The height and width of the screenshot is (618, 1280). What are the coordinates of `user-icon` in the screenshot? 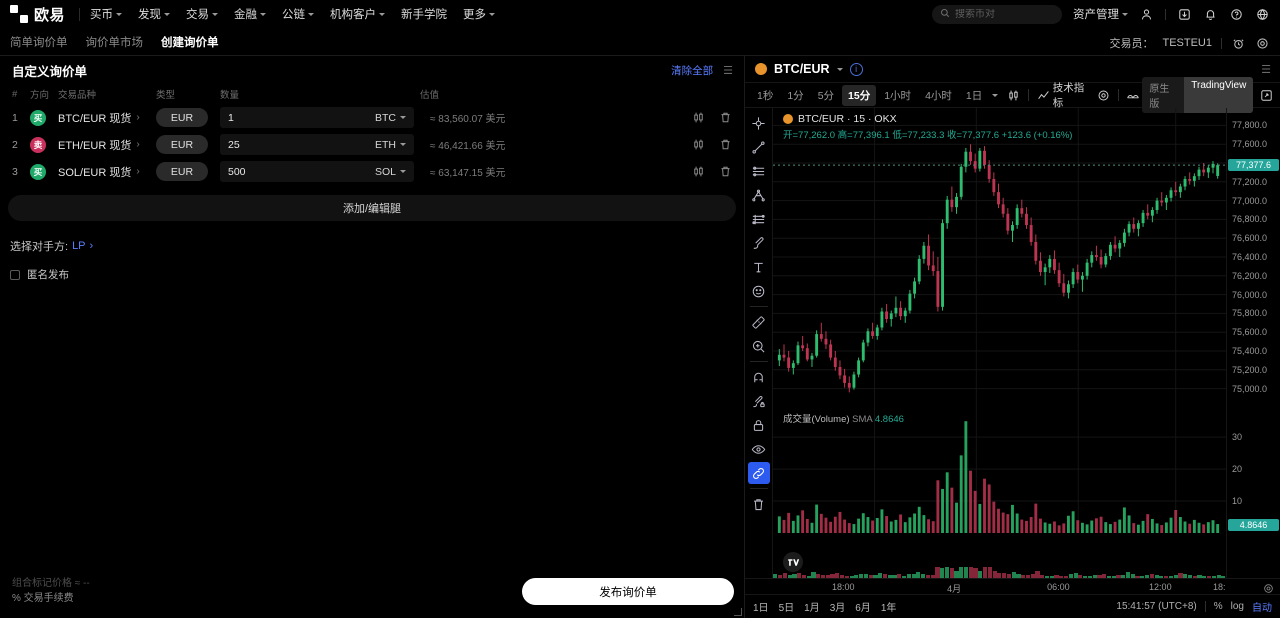 It's located at (1146, 14).